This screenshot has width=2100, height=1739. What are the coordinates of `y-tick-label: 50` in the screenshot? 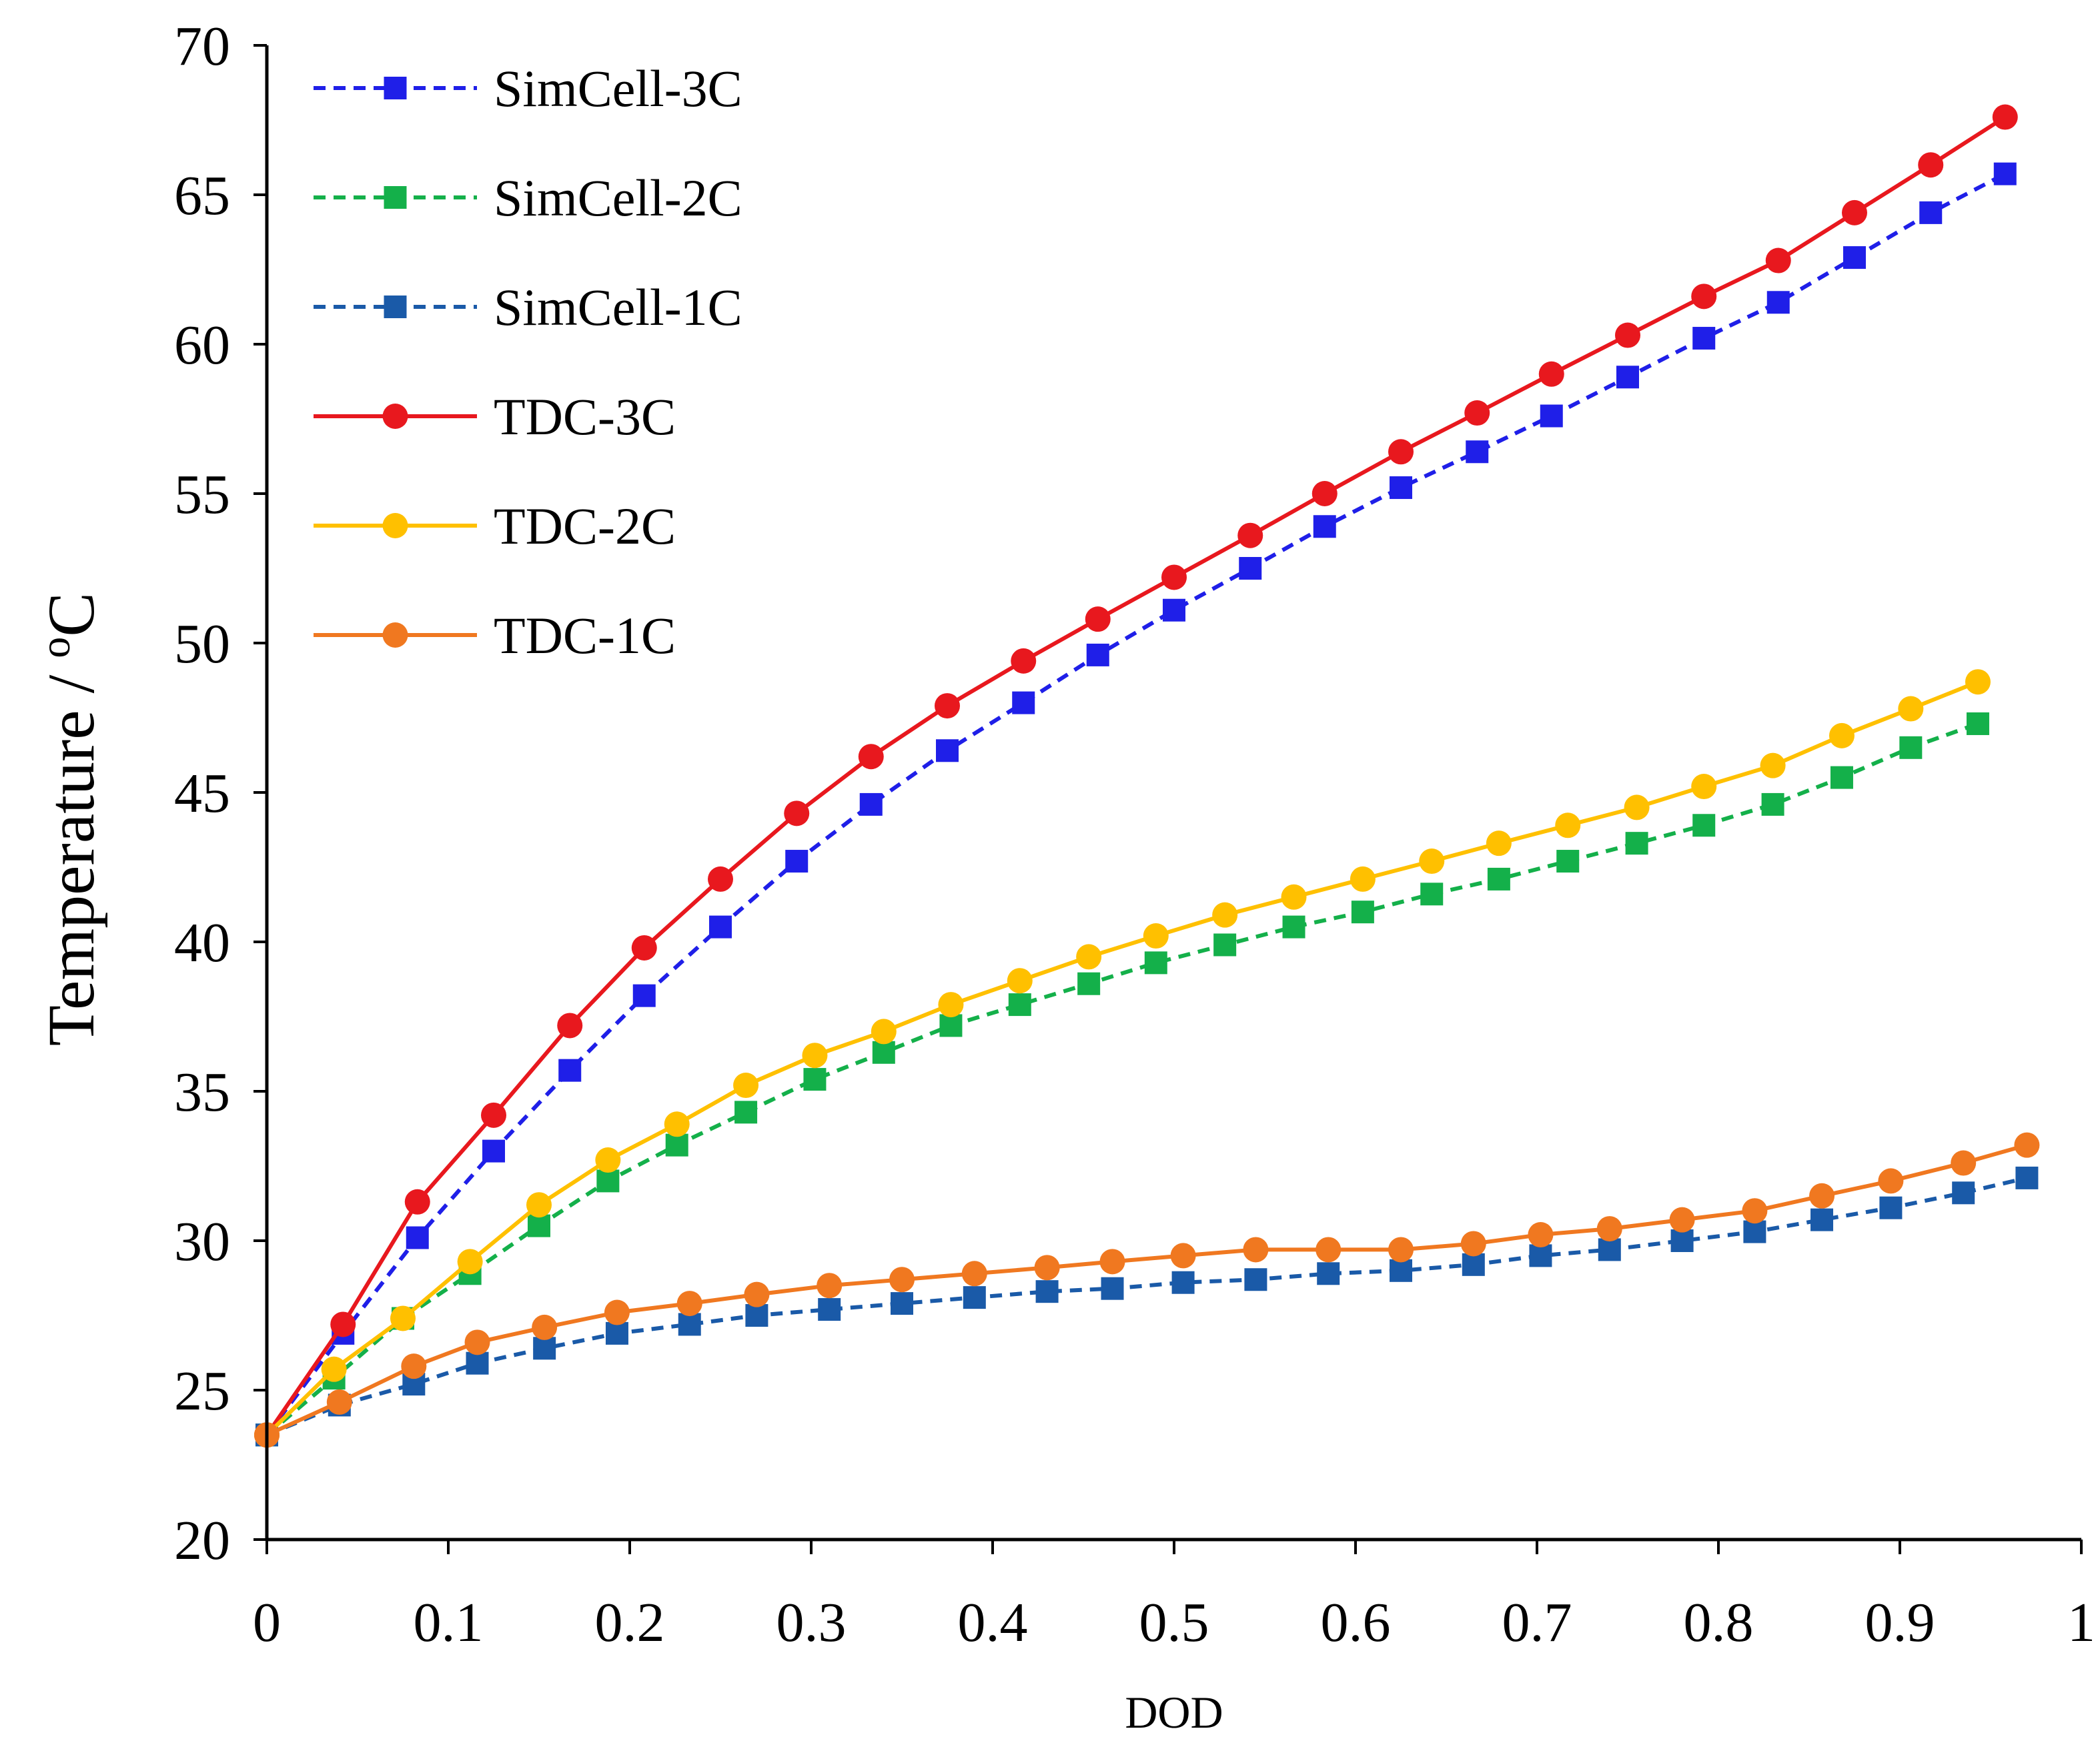 It's located at (202, 644).